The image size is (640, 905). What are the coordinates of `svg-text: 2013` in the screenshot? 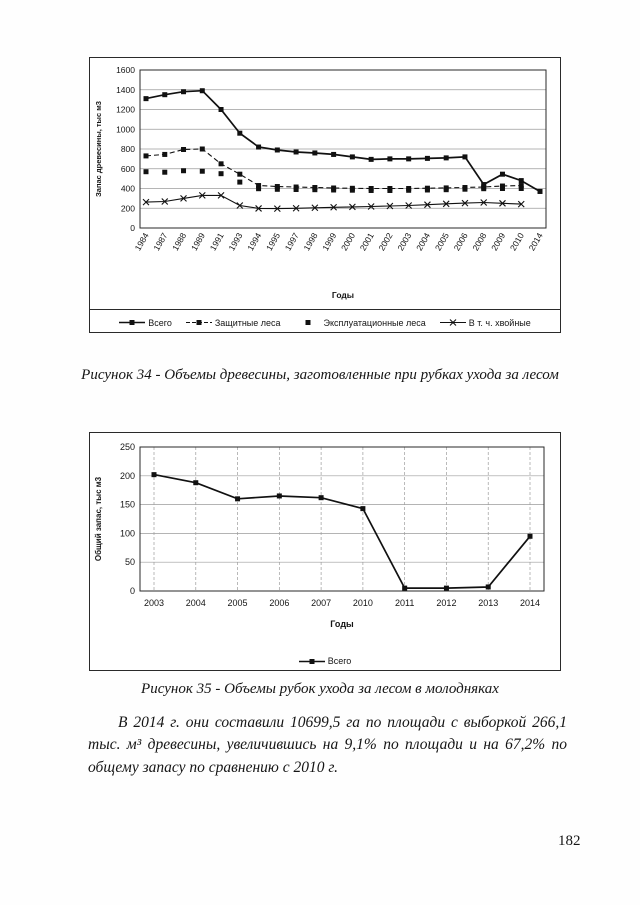 It's located at (488, 603).